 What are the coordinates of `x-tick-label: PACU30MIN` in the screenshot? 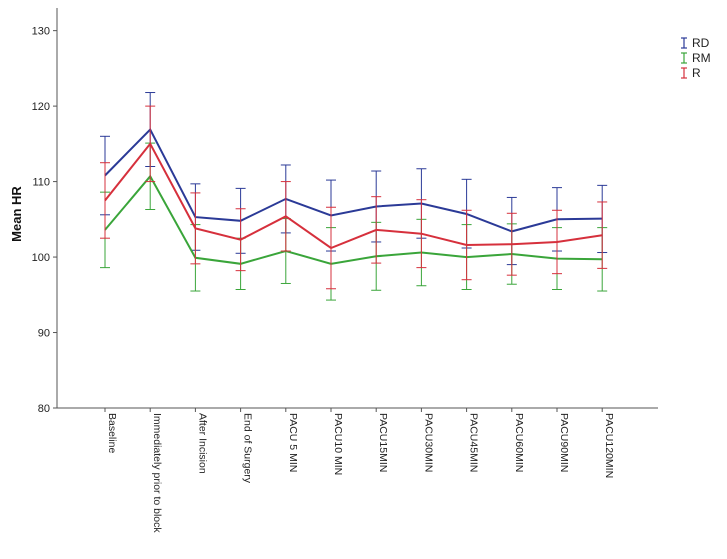 It's located at (428, 442).